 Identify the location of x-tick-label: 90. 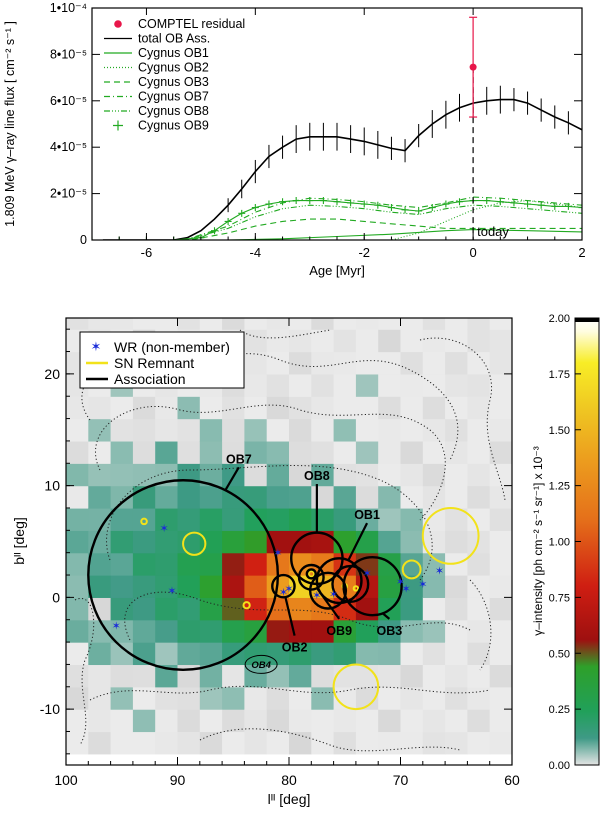
(178, 780).